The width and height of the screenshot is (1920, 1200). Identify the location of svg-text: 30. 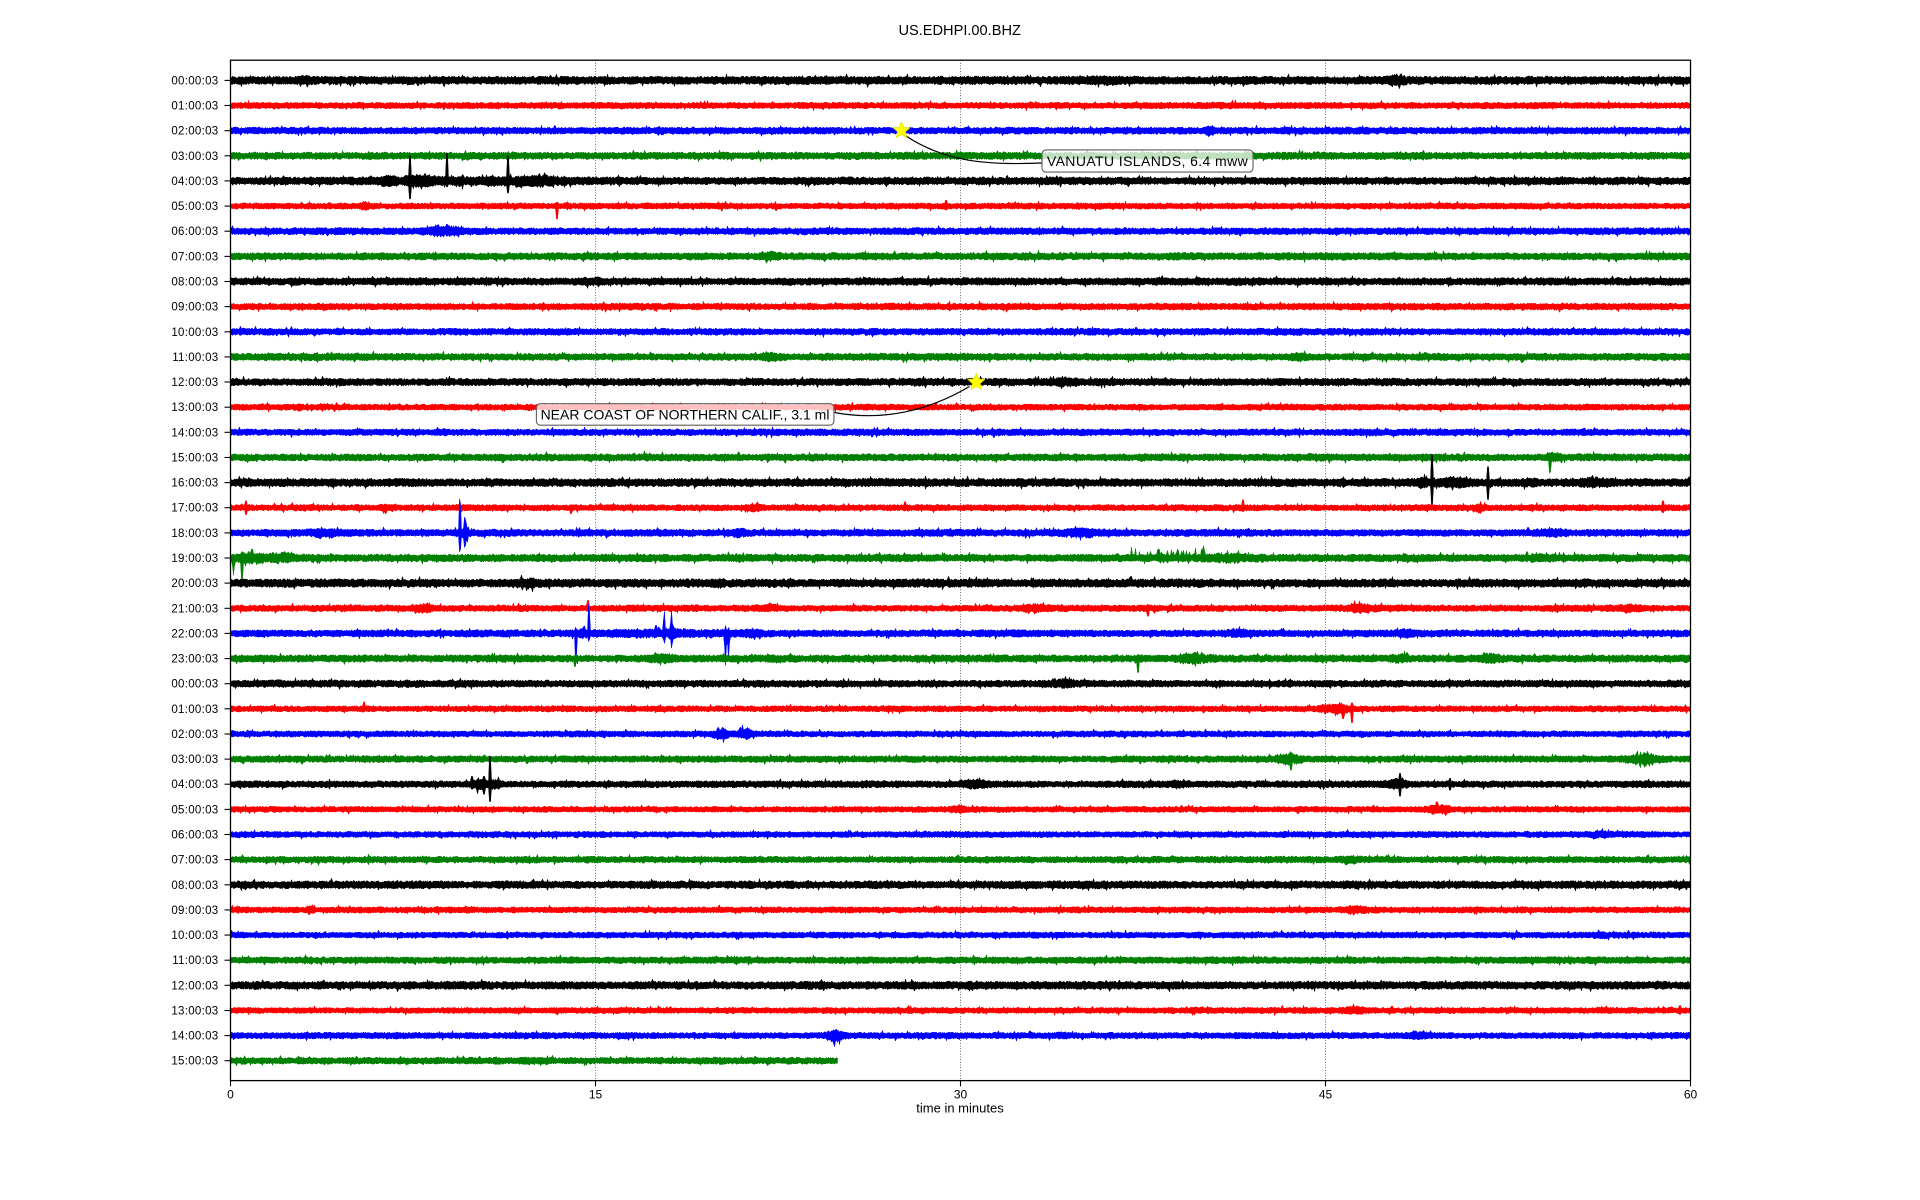
(961, 1094).